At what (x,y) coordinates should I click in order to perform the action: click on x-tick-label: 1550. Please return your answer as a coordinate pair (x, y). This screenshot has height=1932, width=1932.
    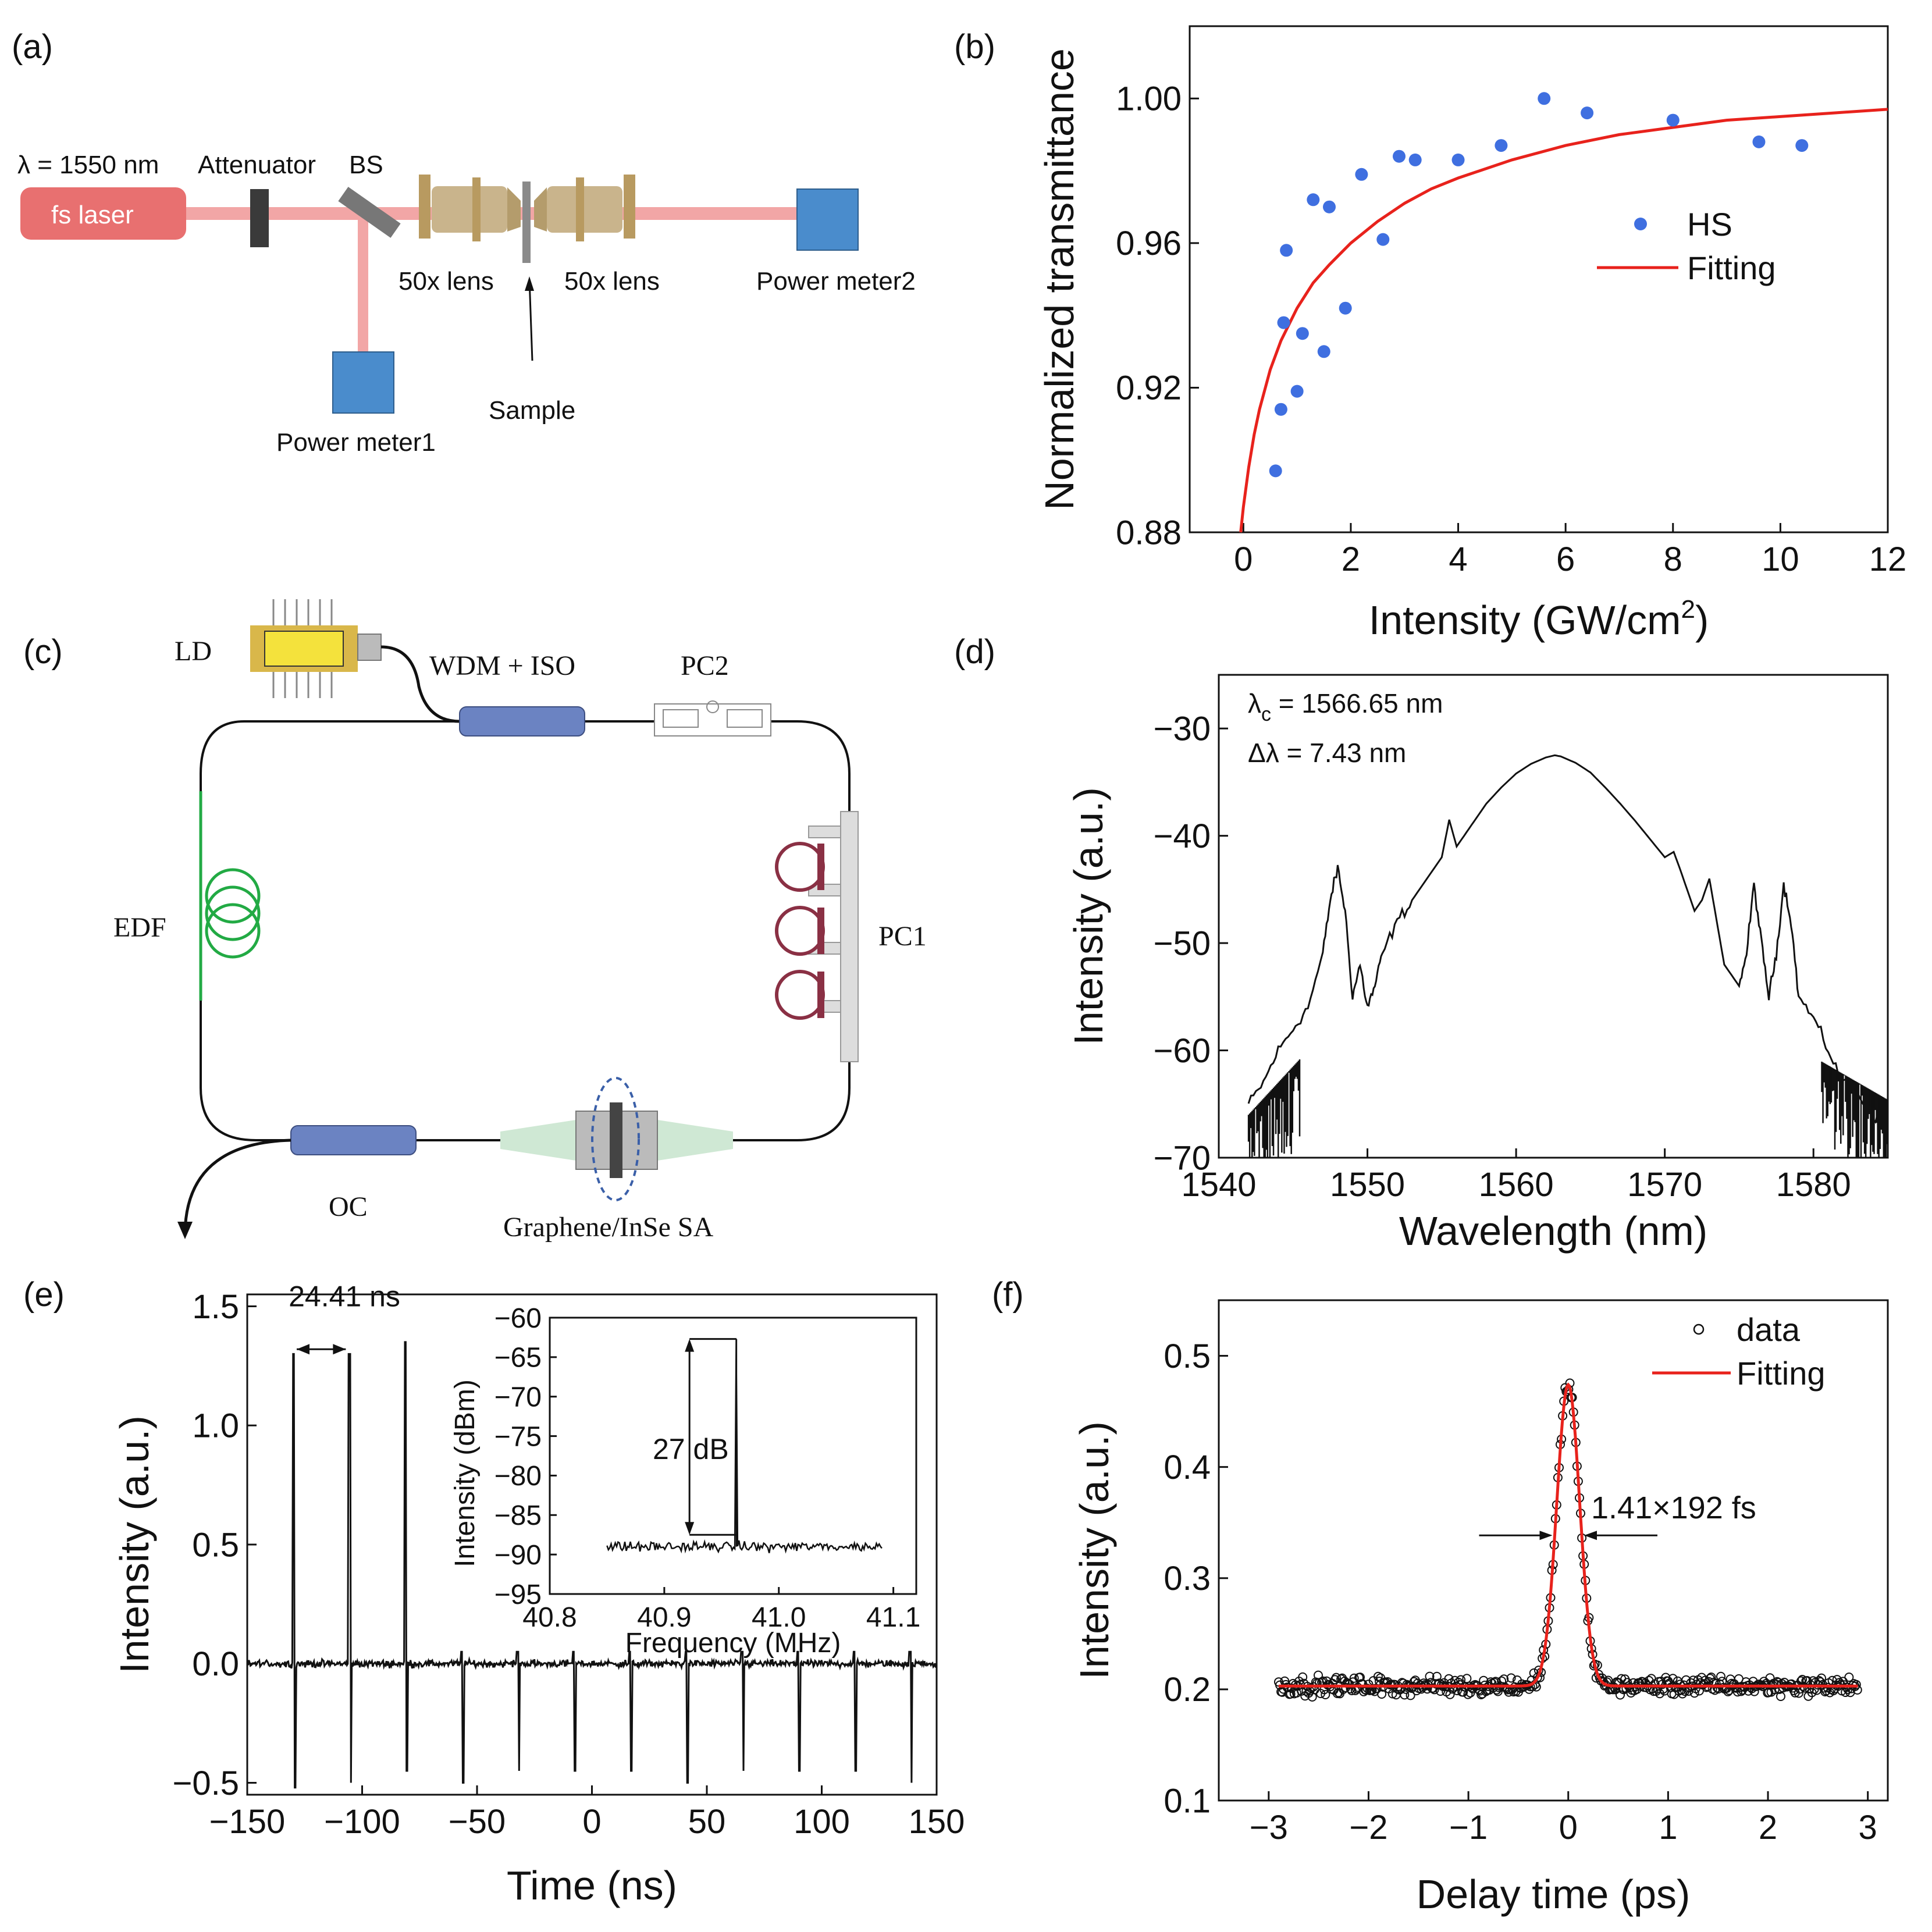
    Looking at the image, I should click on (1367, 1185).